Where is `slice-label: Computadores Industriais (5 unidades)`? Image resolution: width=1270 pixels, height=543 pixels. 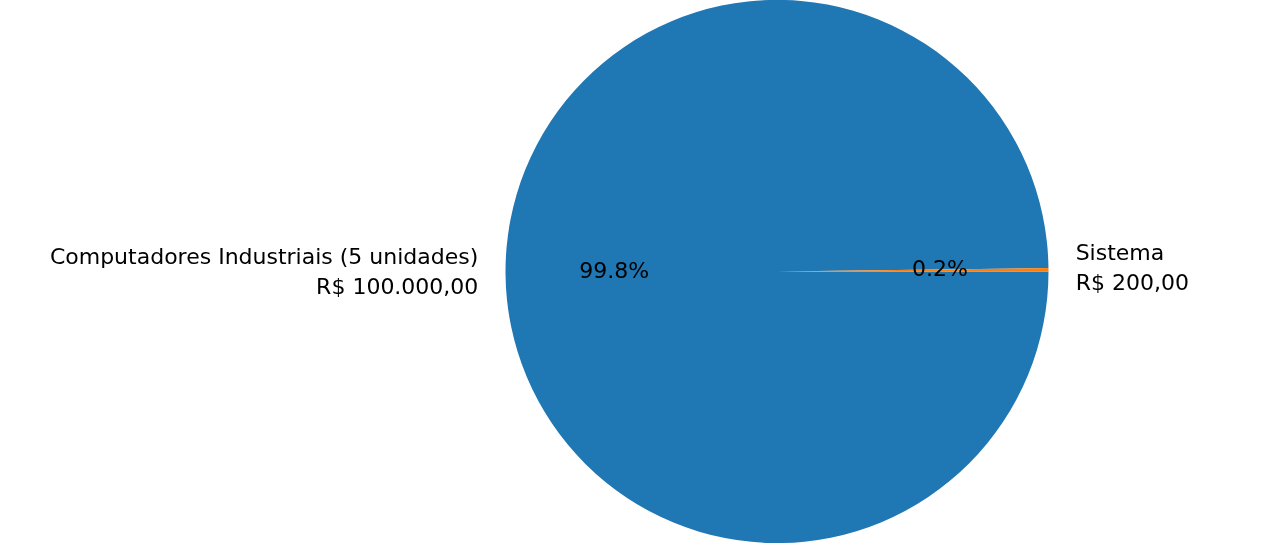 slice-label: Computadores Industriais (5 unidades) is located at coordinates (264, 257).